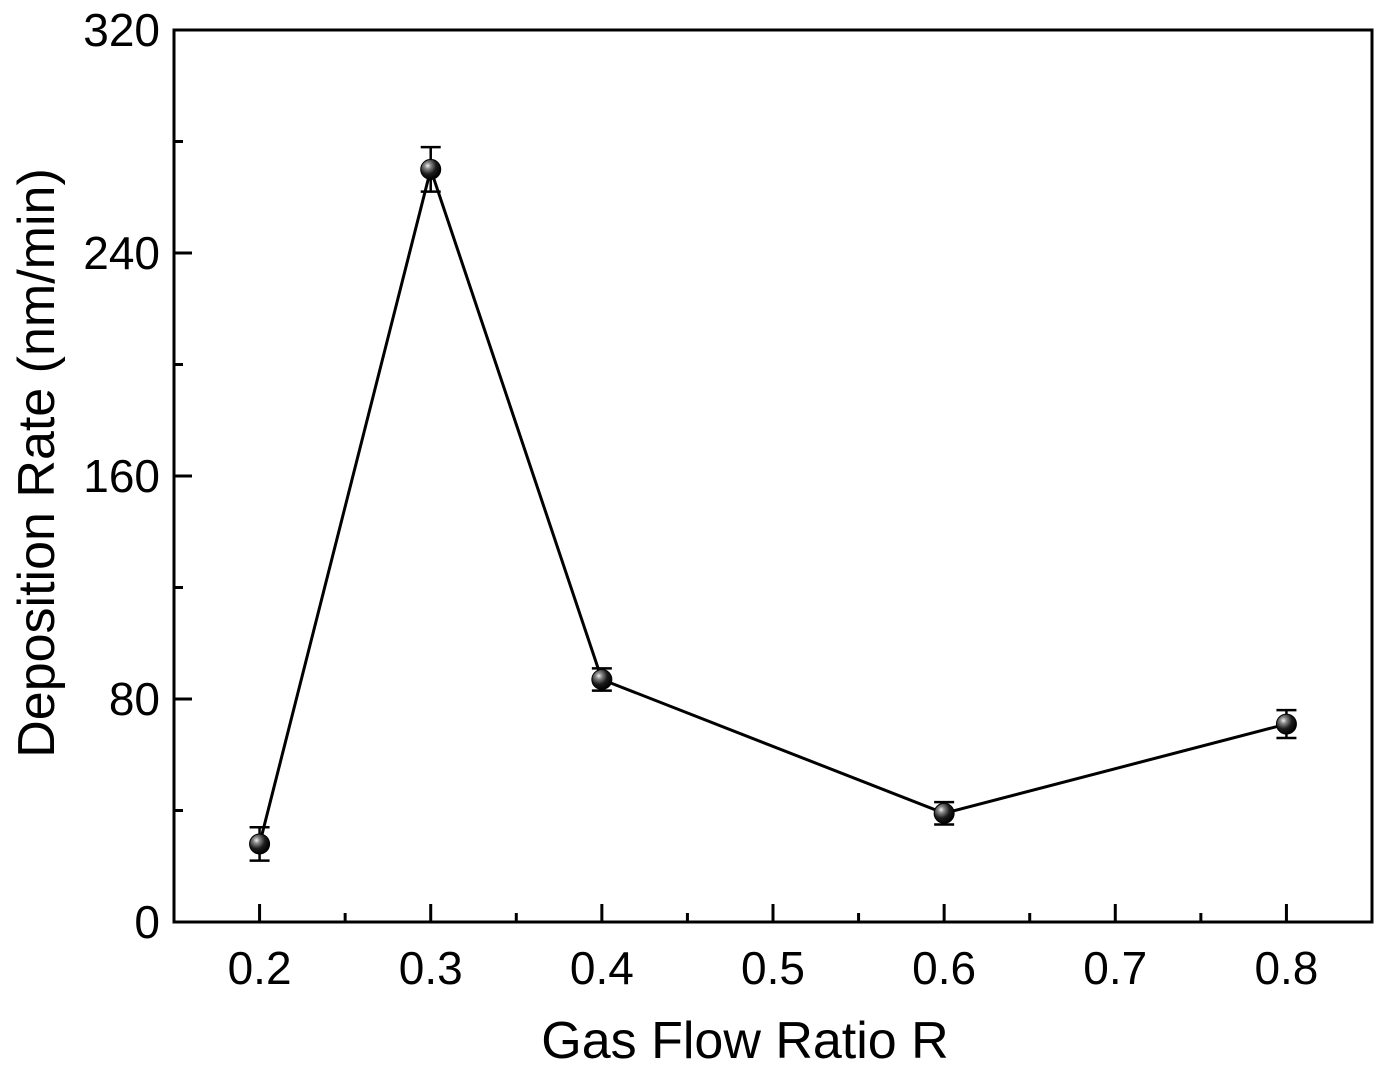 This screenshot has width=1378, height=1075. I want to click on y-tick-label: 160, so click(121, 476).